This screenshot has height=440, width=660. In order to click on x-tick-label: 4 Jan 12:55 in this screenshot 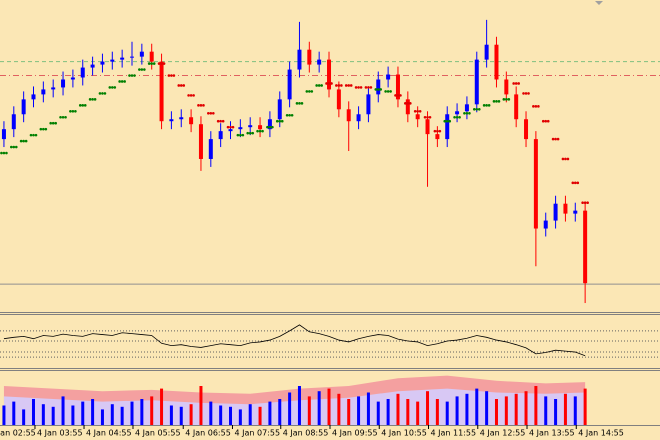, I will do `click(503, 433)`.